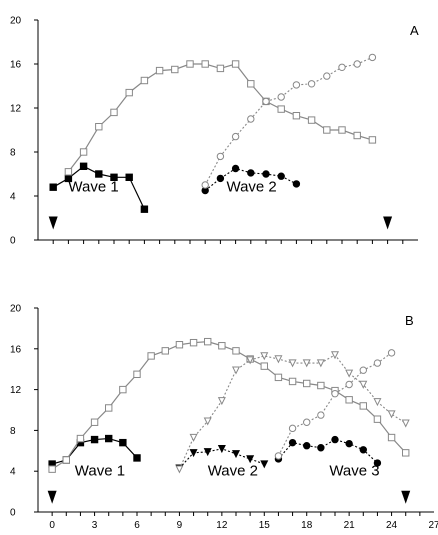  What do you see at coordinates (414, 30) in the screenshot?
I see `panel-label: A` at bounding box center [414, 30].